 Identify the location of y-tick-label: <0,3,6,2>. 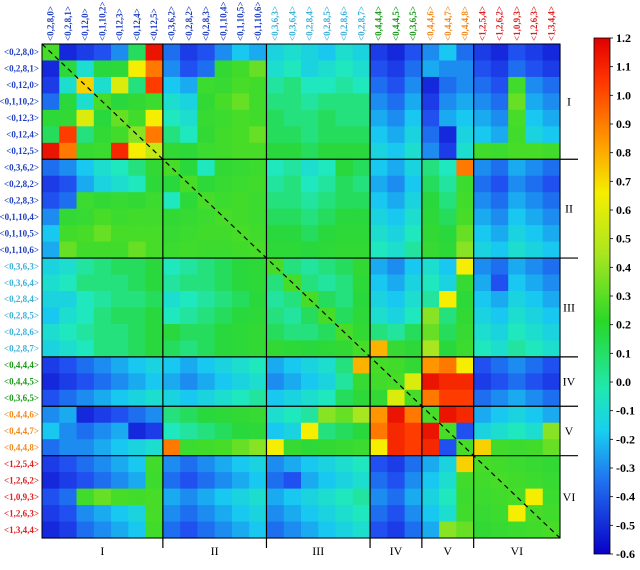
(21, 168).